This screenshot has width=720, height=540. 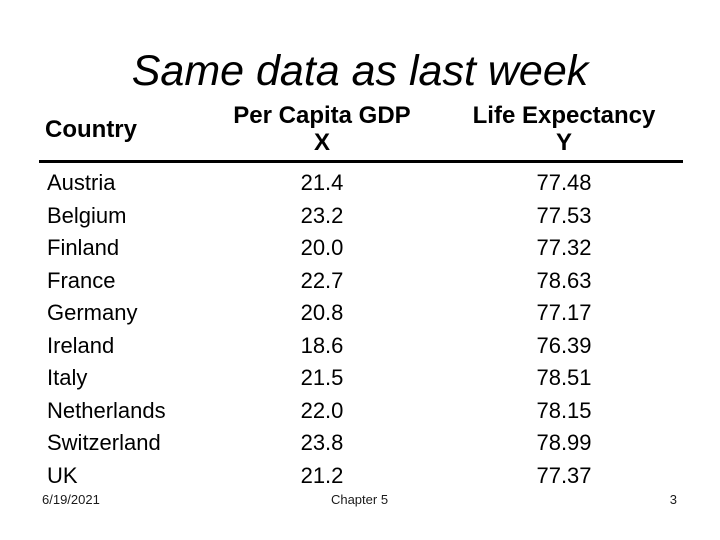 I want to click on table-row: Netherlands 22.0 78.15, so click(x=361, y=411).